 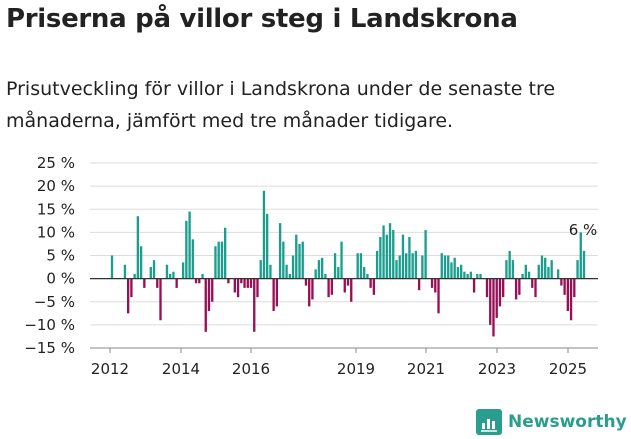 What do you see at coordinates (489, 422) in the screenshot?
I see `newsworthy-logo-icon` at bounding box center [489, 422].